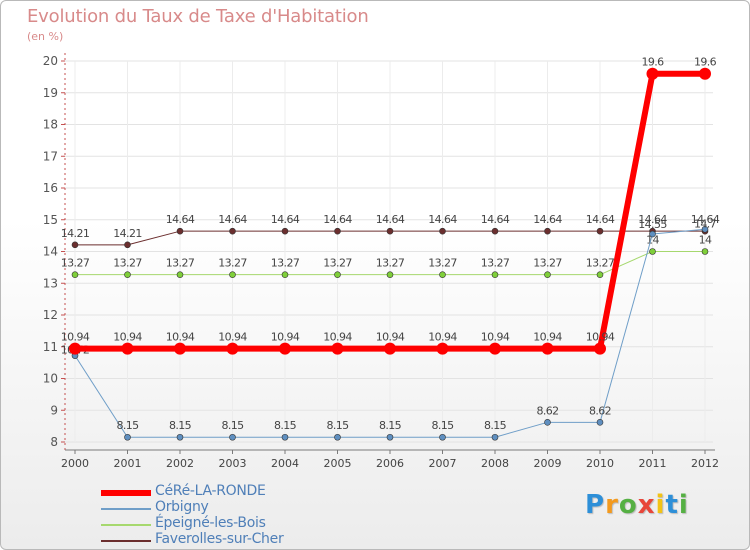  What do you see at coordinates (285, 425) in the screenshot?
I see `data-label-orbigny-2004: 8.15` at bounding box center [285, 425].